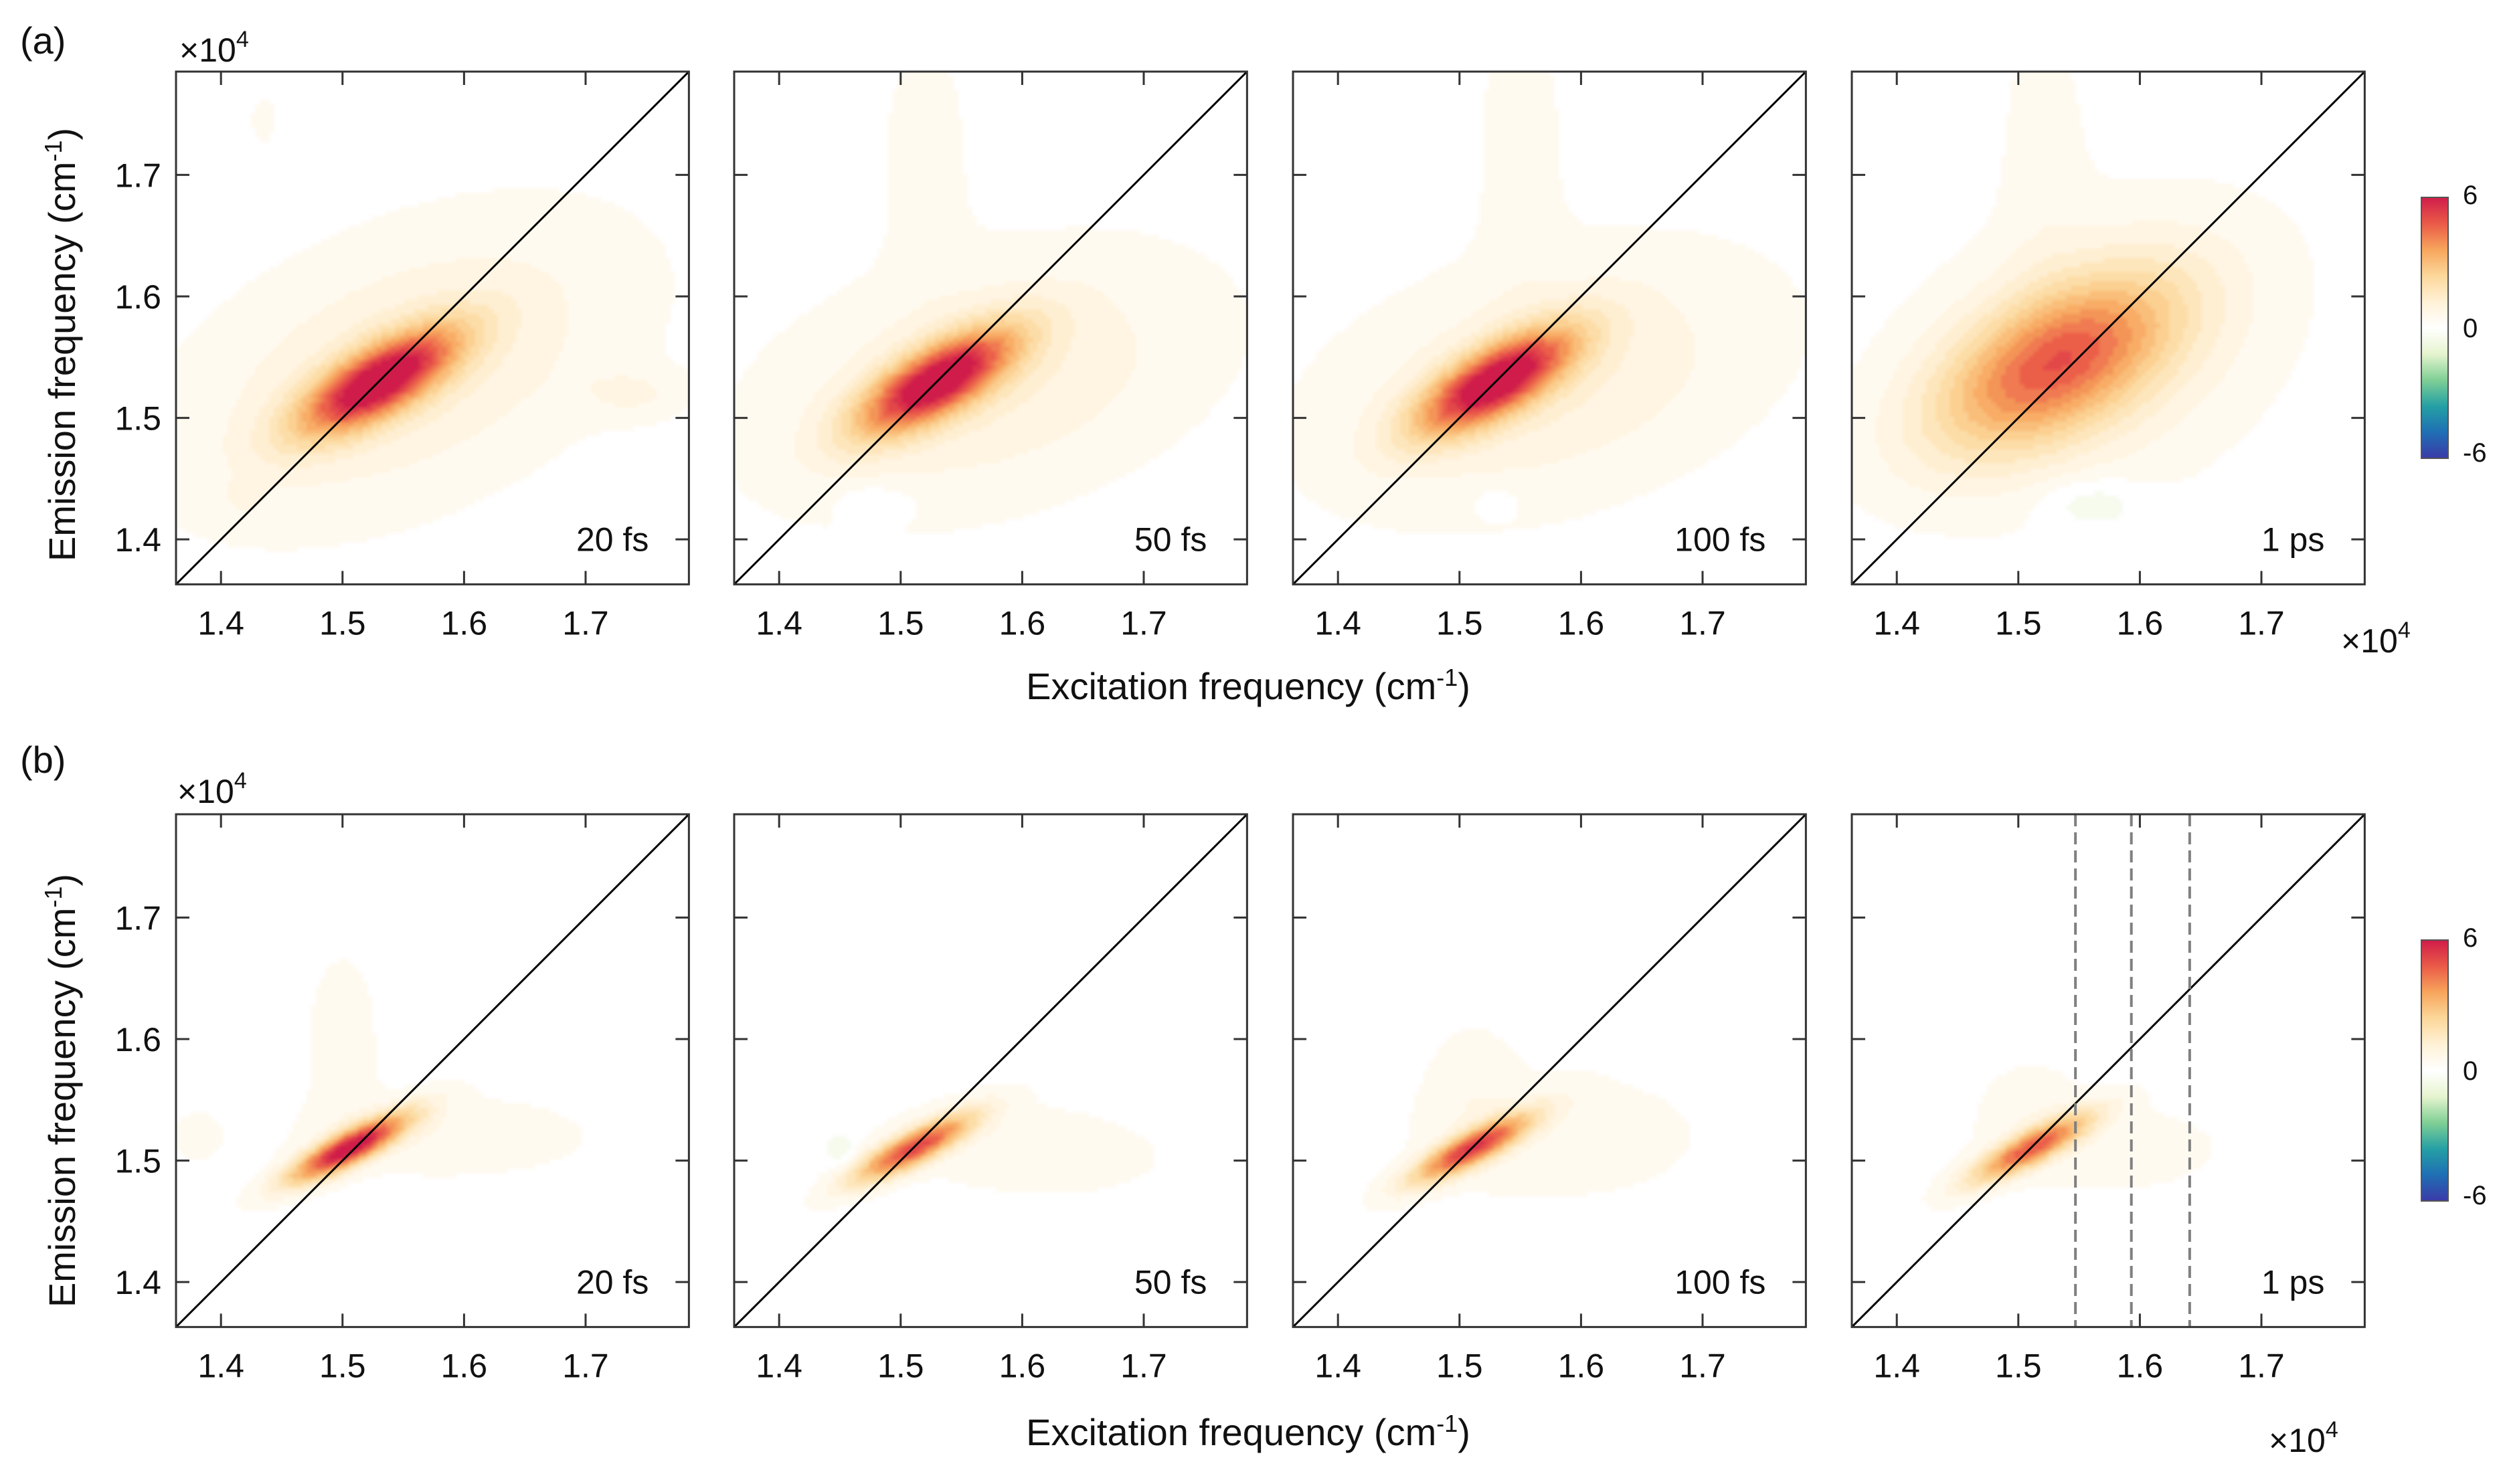  I want to click on delay-label-b-1: 20 fs, so click(612, 1282).